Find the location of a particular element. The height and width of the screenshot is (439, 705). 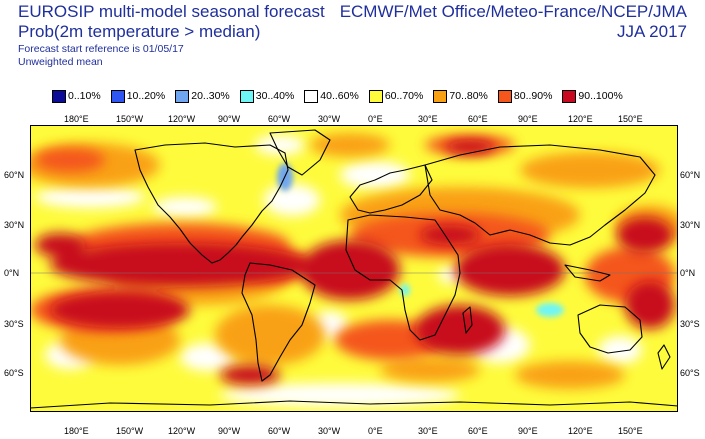

coast-madagascar is located at coordinates (467, 320).